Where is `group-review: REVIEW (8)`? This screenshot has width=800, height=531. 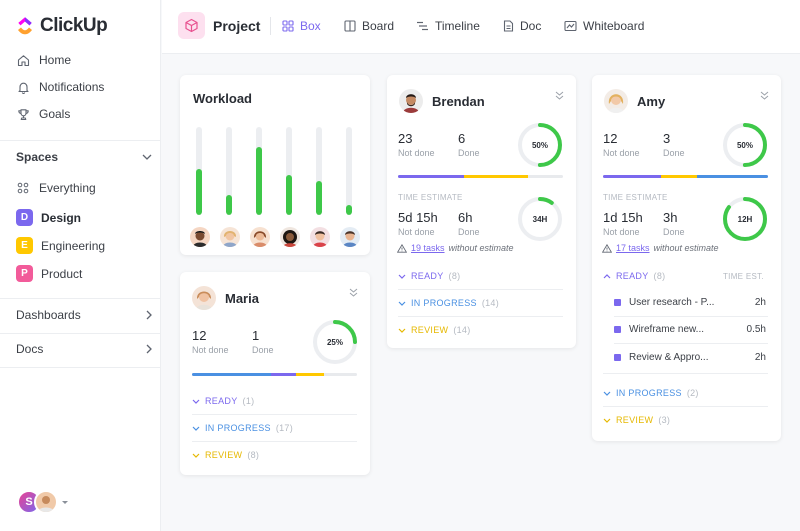 group-review: REVIEW (8) is located at coordinates (225, 455).